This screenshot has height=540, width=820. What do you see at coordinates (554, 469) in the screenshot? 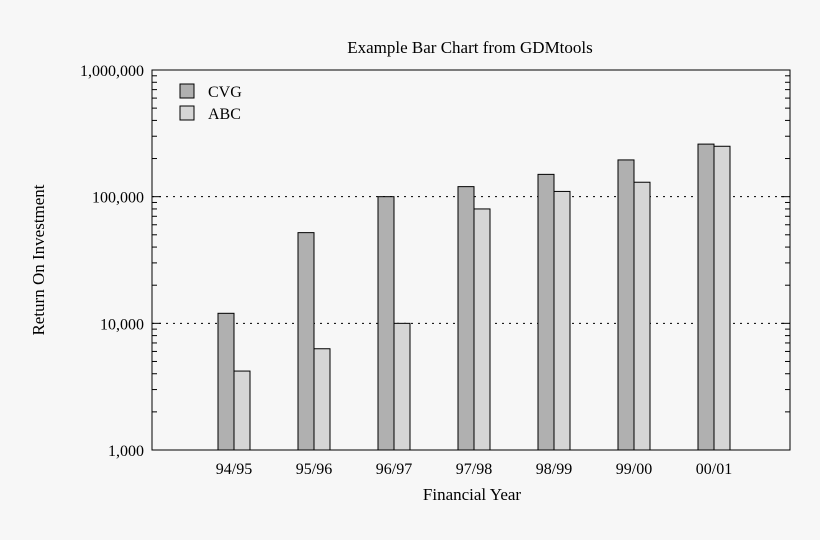
I see `x-tick-label: 98/99` at bounding box center [554, 469].